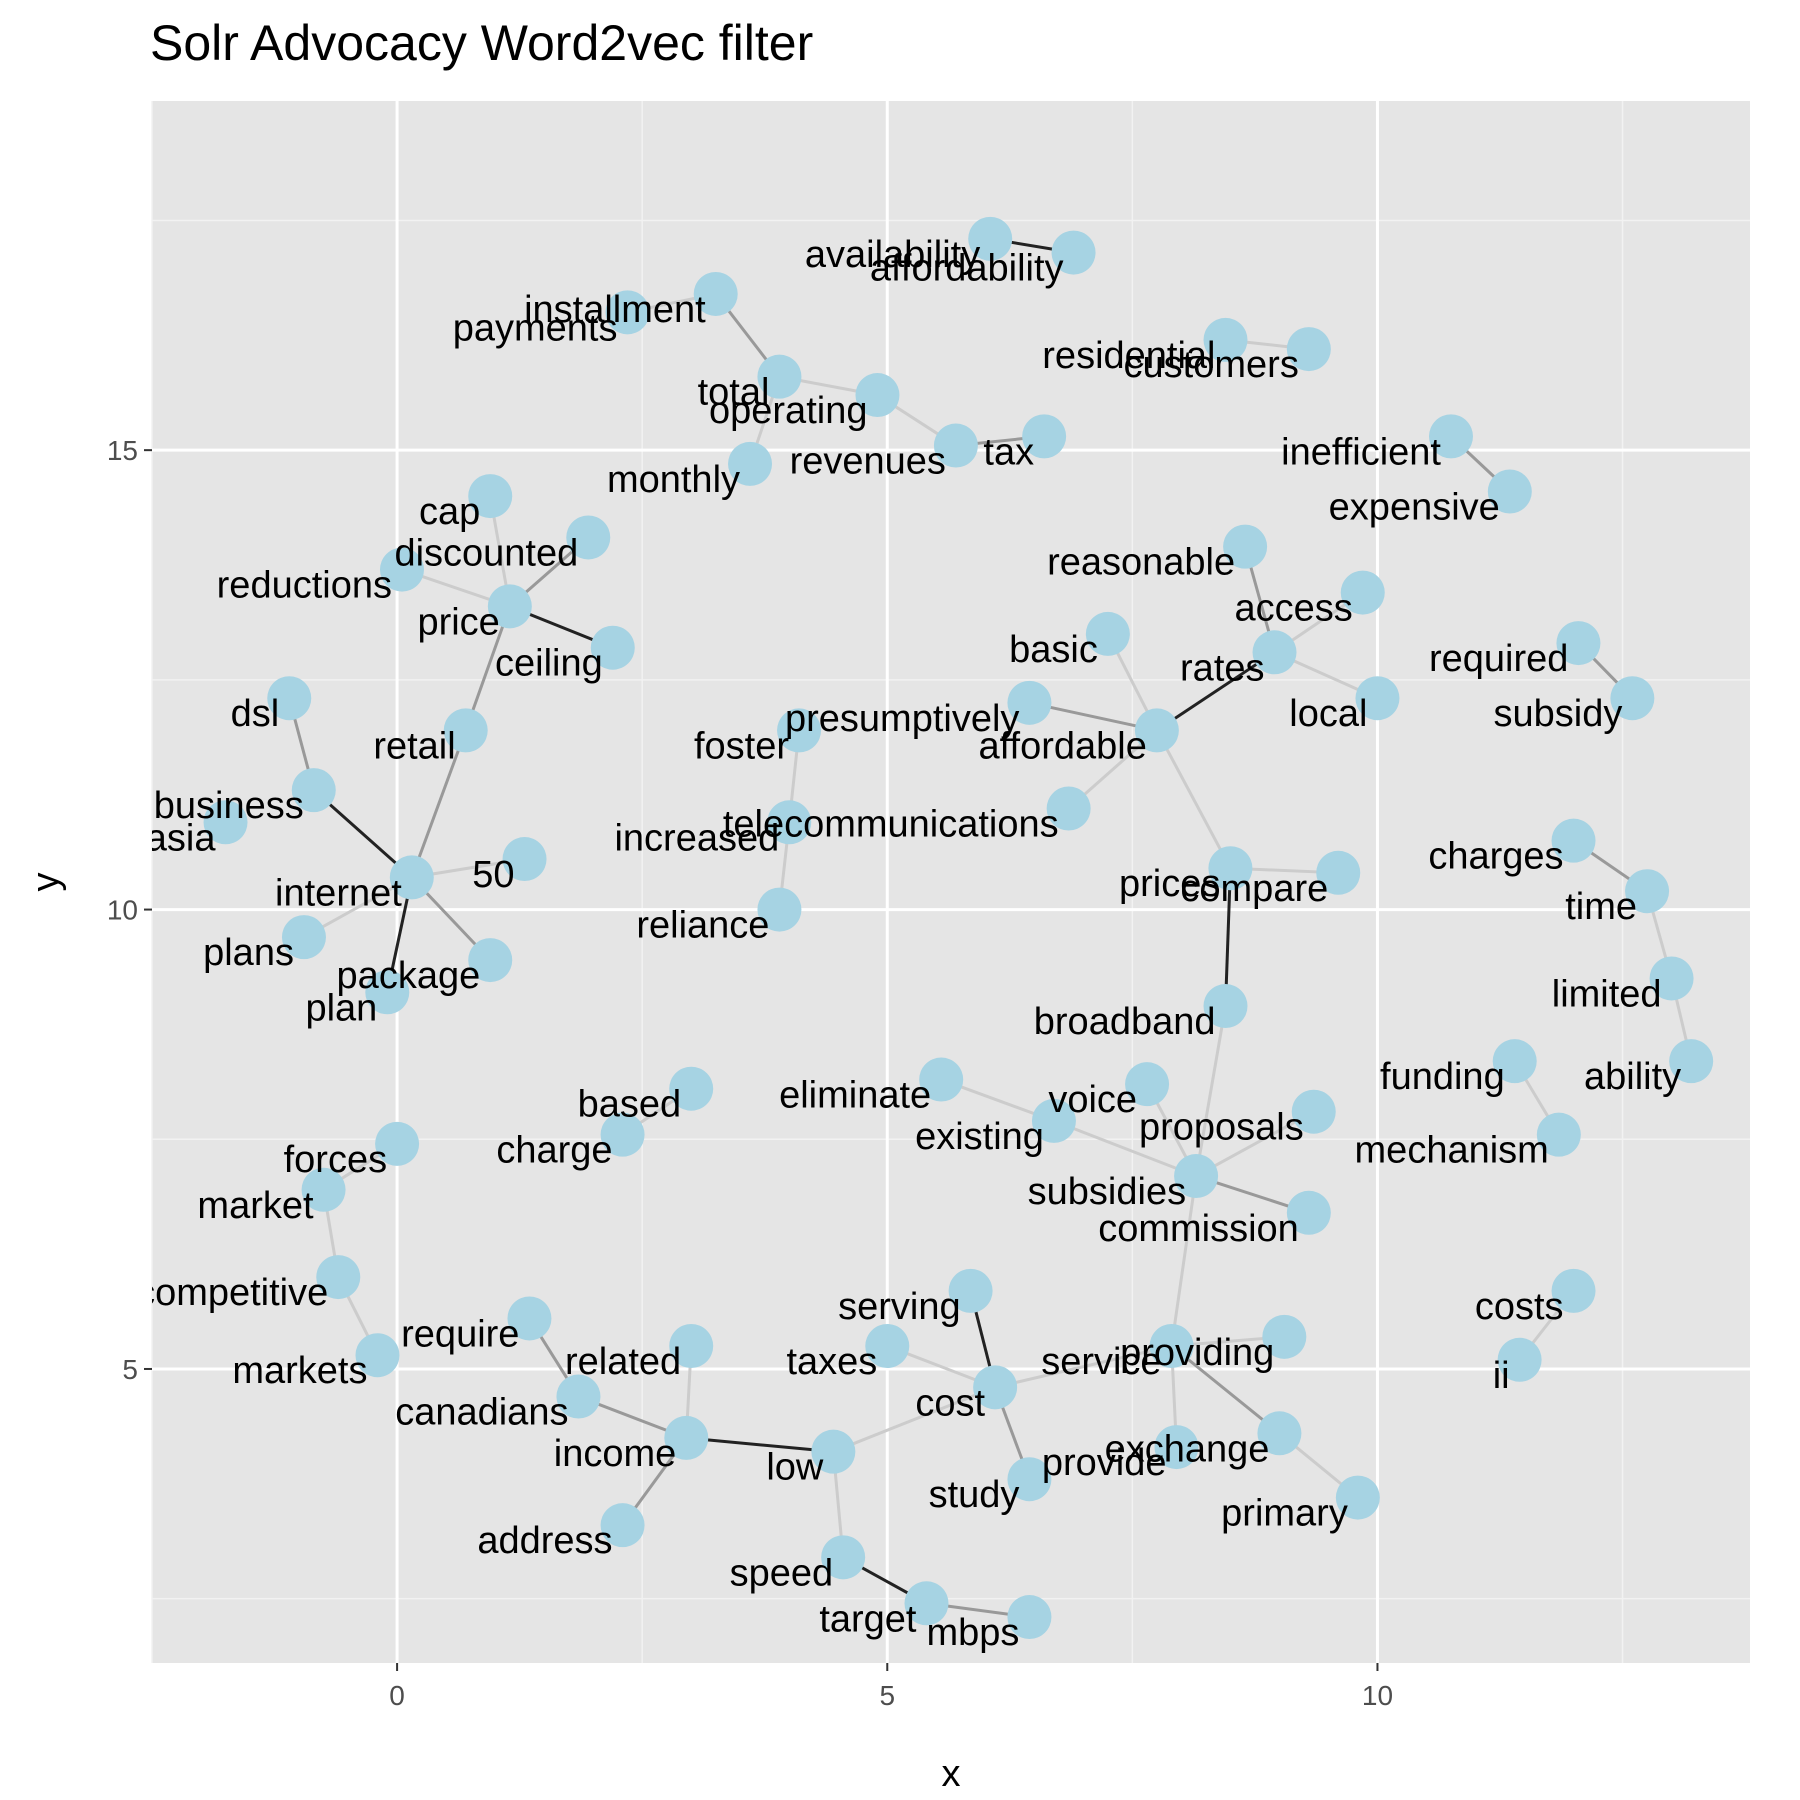  I want to click on node-label-ii: ii, so click(1501, 1376).